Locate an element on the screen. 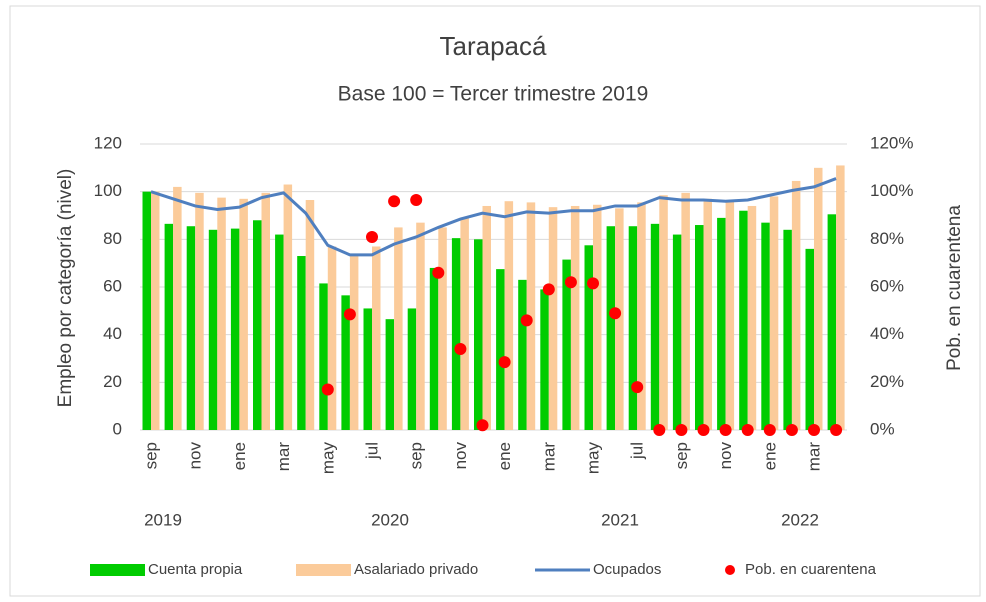  year-label: 2020 is located at coordinates (390, 519).